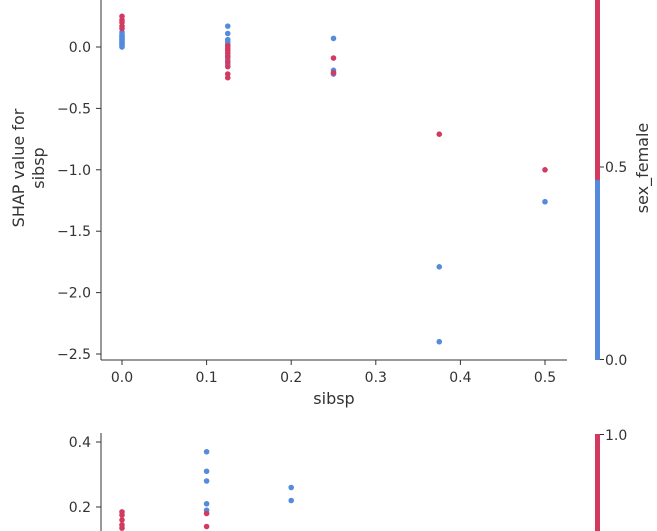 This screenshot has width=657, height=531. What do you see at coordinates (74, 294) in the screenshot?
I see `top-y-tick-label: −2.0` at bounding box center [74, 294].